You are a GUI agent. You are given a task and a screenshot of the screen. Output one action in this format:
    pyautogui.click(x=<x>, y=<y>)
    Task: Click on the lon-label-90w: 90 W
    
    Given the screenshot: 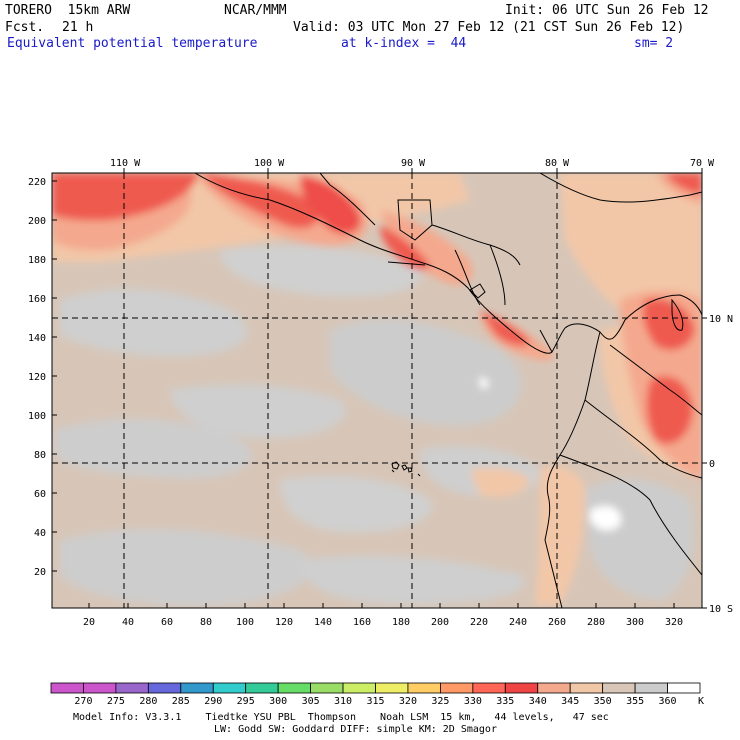 What is the action you would take?
    pyautogui.click(x=413, y=163)
    